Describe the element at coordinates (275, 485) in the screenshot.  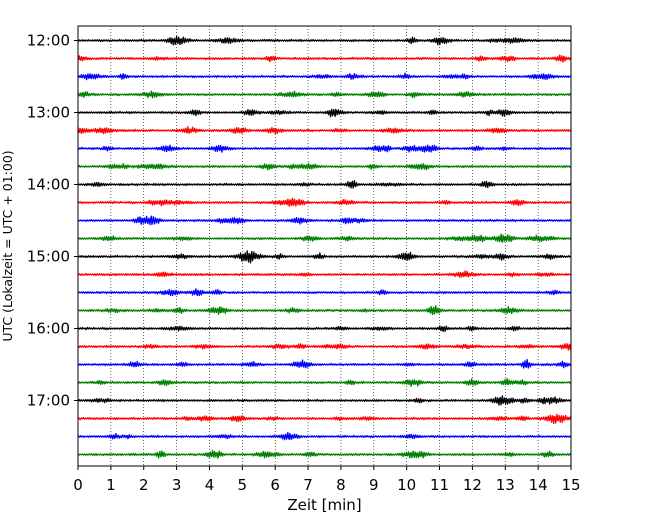
I see `x-tick-label: 6` at that location.